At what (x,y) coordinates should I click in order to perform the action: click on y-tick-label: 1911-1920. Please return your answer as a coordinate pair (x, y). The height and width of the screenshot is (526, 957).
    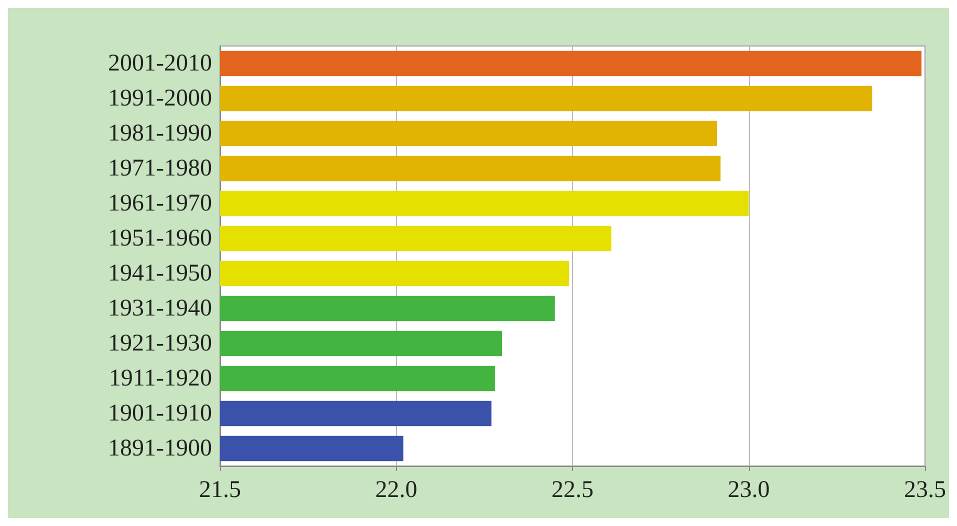
    Looking at the image, I should click on (160, 379).